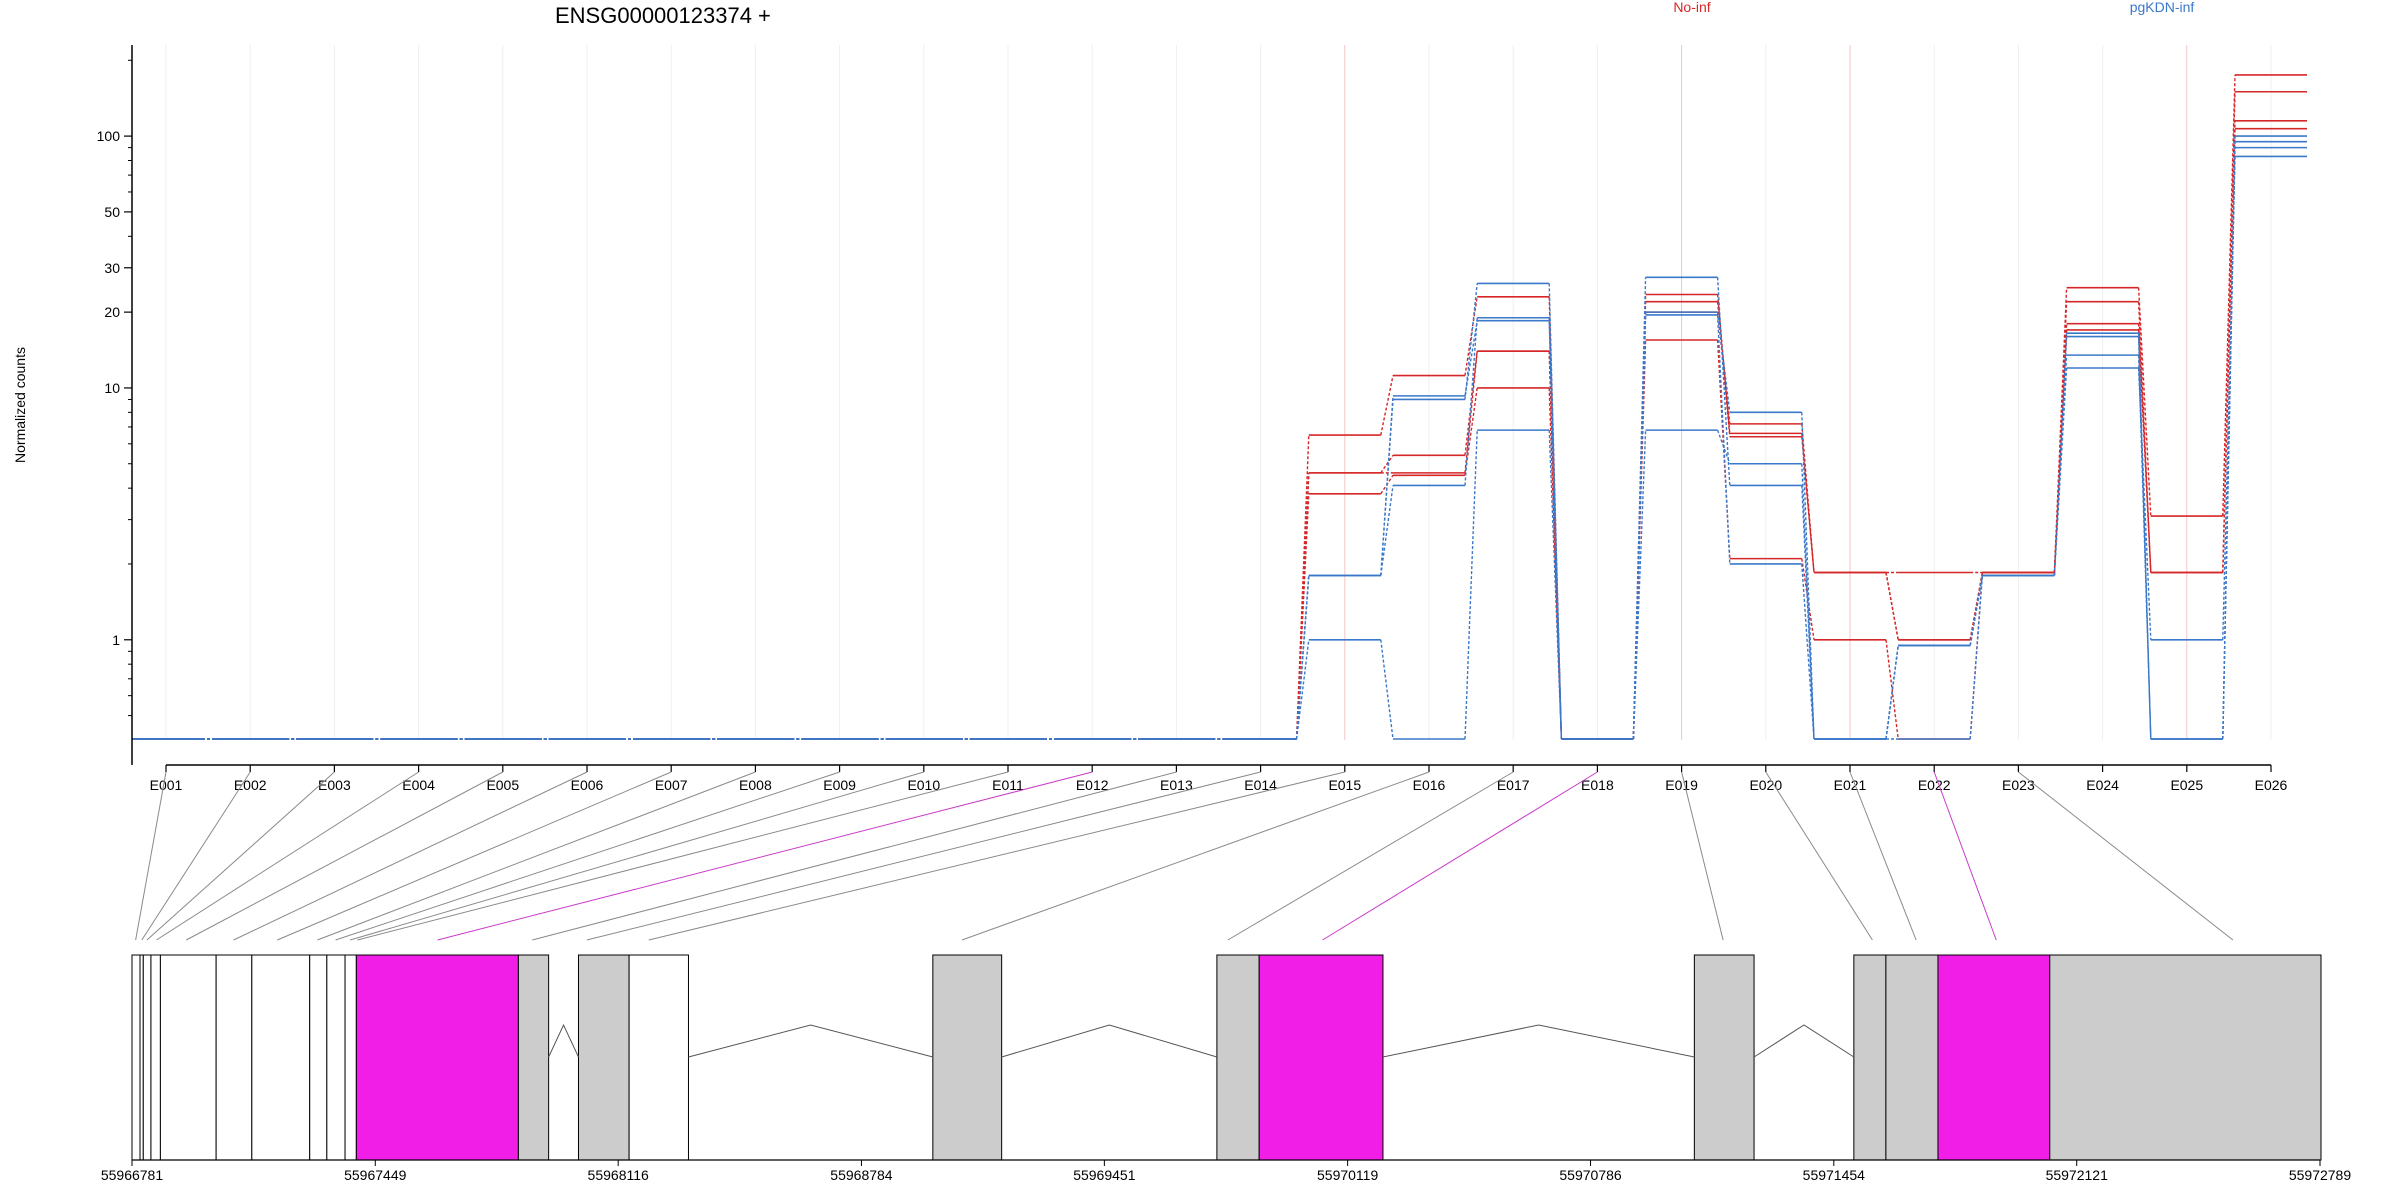  I want to click on gene-exon-e005, so click(188, 1057).